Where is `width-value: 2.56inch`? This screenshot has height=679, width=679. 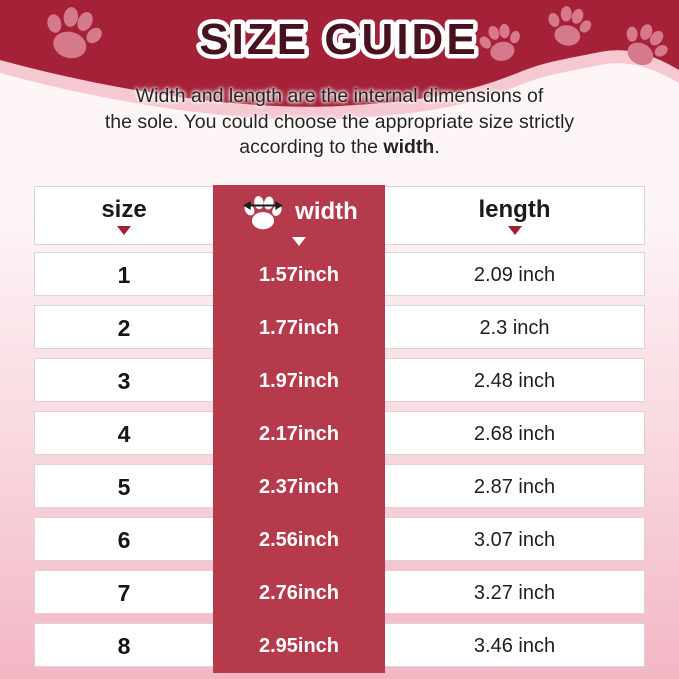
width-value: 2.56inch is located at coordinates (299, 539).